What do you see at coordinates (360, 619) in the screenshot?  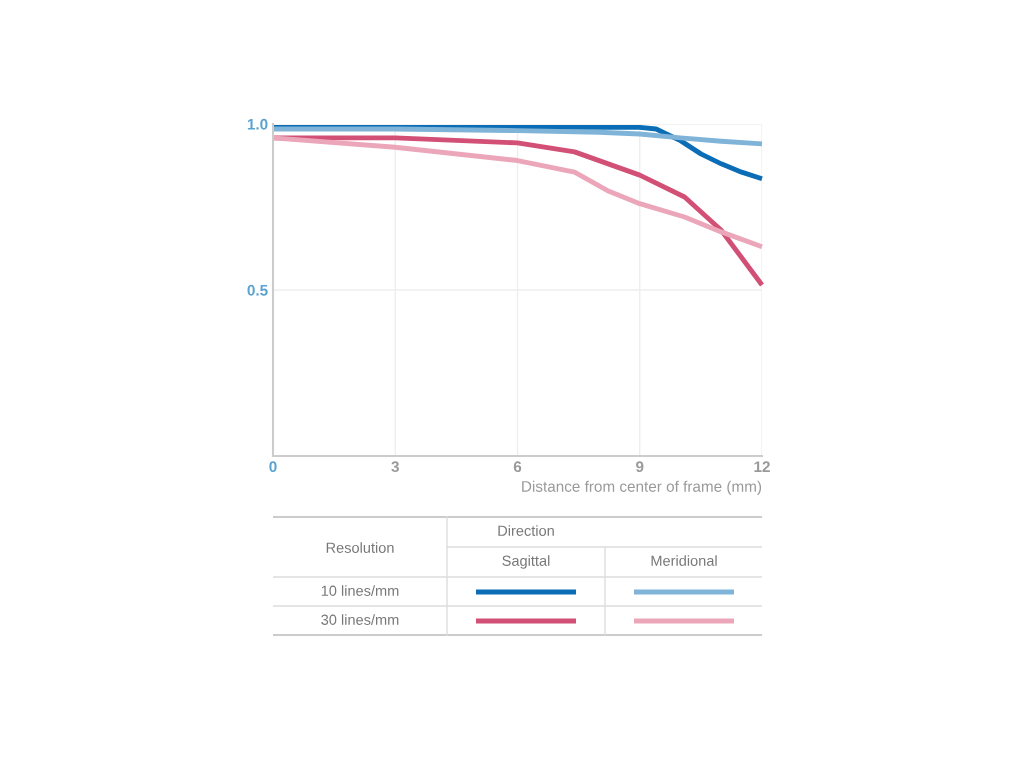 I see `text: 30 lines/mm` at bounding box center [360, 619].